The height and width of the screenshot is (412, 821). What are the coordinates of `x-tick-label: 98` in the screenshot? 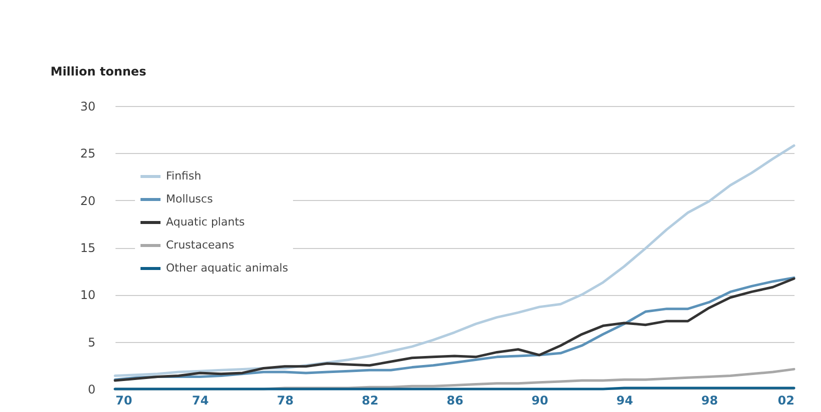 It's located at (709, 401).